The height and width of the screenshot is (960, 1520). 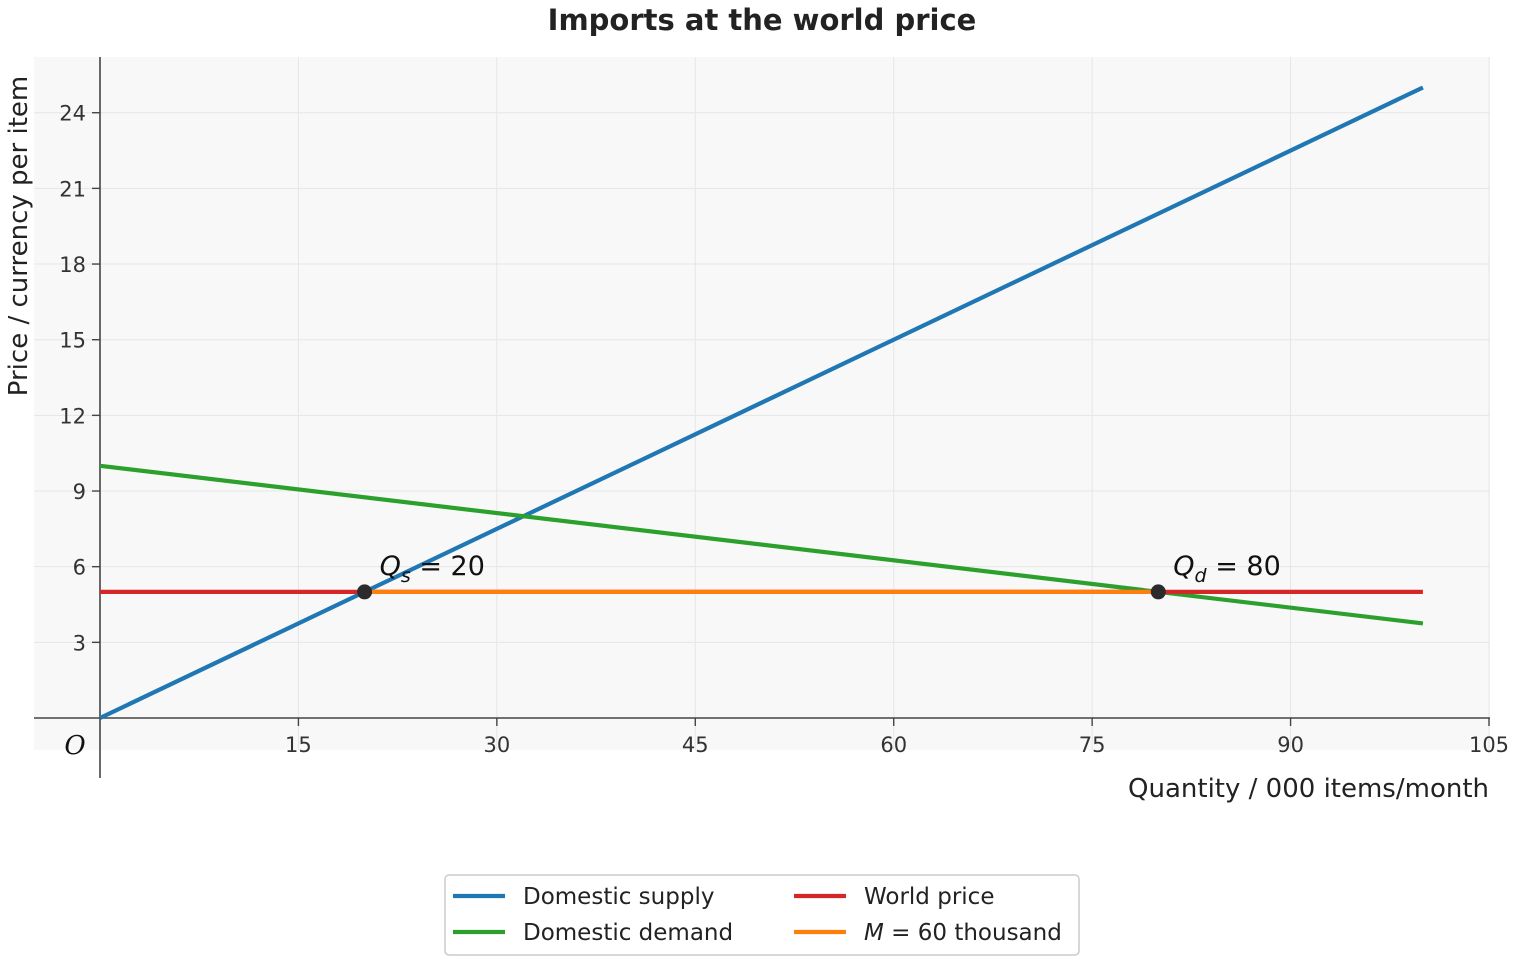 I want to click on x-tick-label: 75, so click(x=1092, y=745).